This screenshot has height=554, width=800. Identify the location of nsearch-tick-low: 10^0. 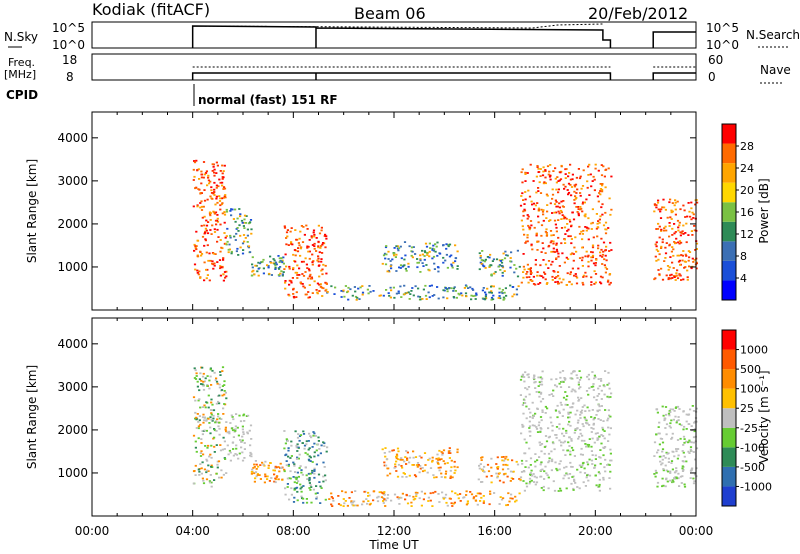
(722, 45).